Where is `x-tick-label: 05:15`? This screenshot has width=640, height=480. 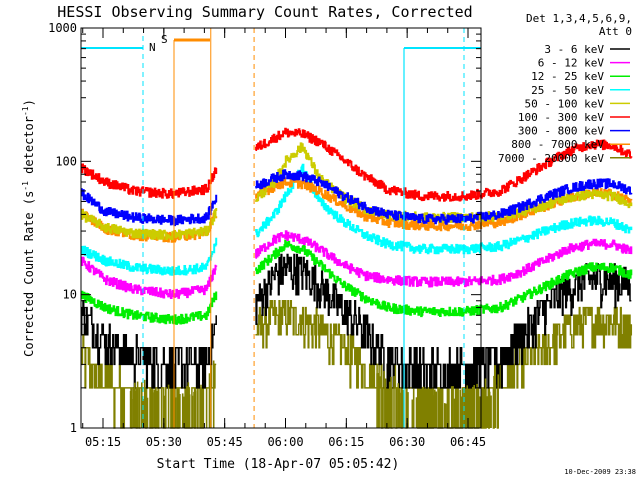 x-tick-label: 05:15 is located at coordinates (103, 442).